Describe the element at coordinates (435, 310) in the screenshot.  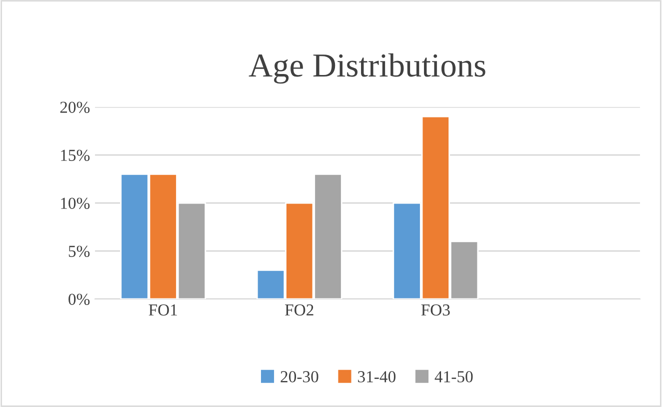
I see `x-tick-label: FO3` at that location.